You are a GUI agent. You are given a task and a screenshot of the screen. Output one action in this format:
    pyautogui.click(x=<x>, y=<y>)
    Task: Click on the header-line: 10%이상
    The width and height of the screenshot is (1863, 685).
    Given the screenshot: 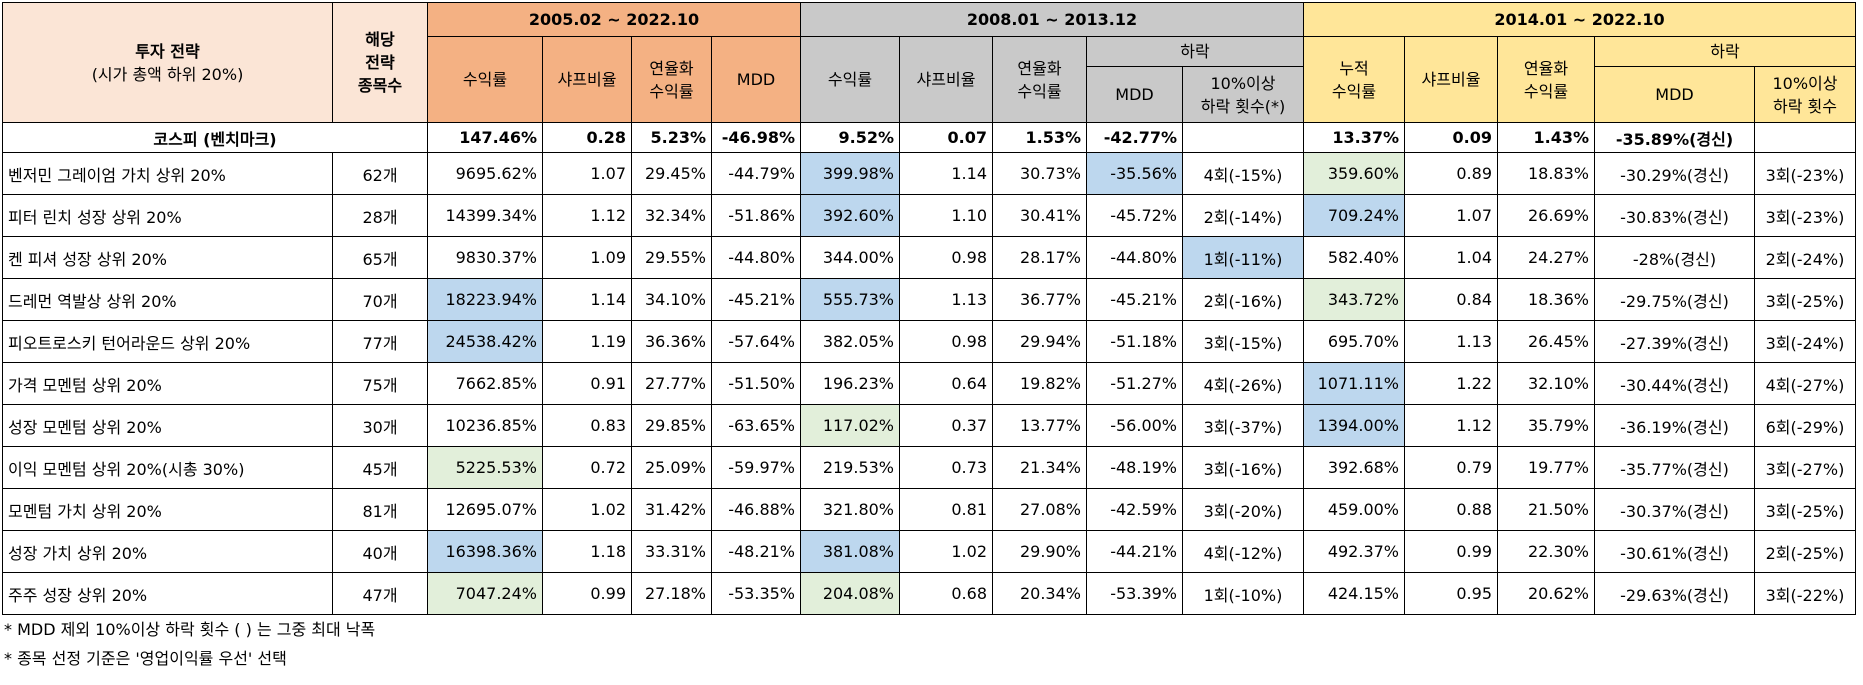 What is the action you would take?
    pyautogui.click(x=1805, y=83)
    